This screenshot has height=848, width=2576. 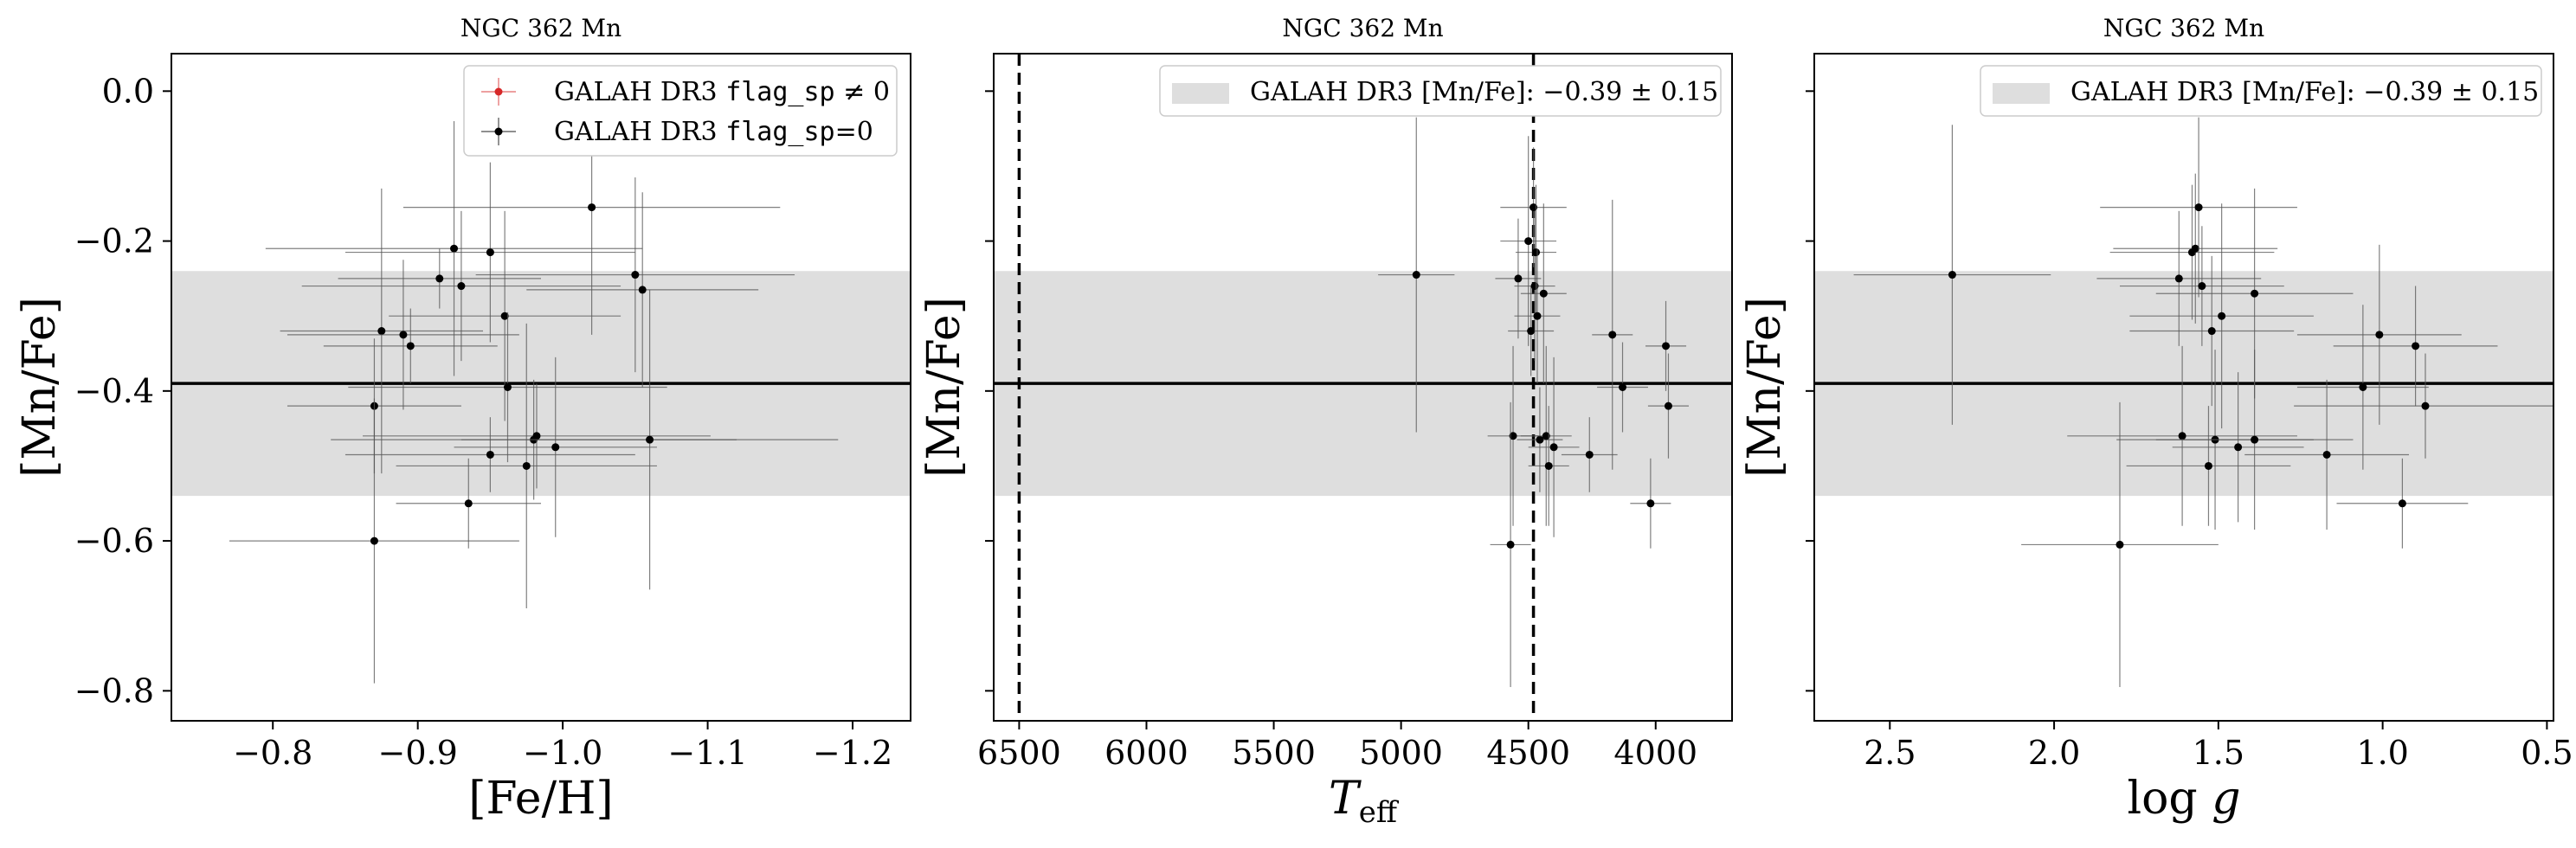 I want to click on legend-label: GALAH DR3 flag_sp=0, so click(x=713, y=132).